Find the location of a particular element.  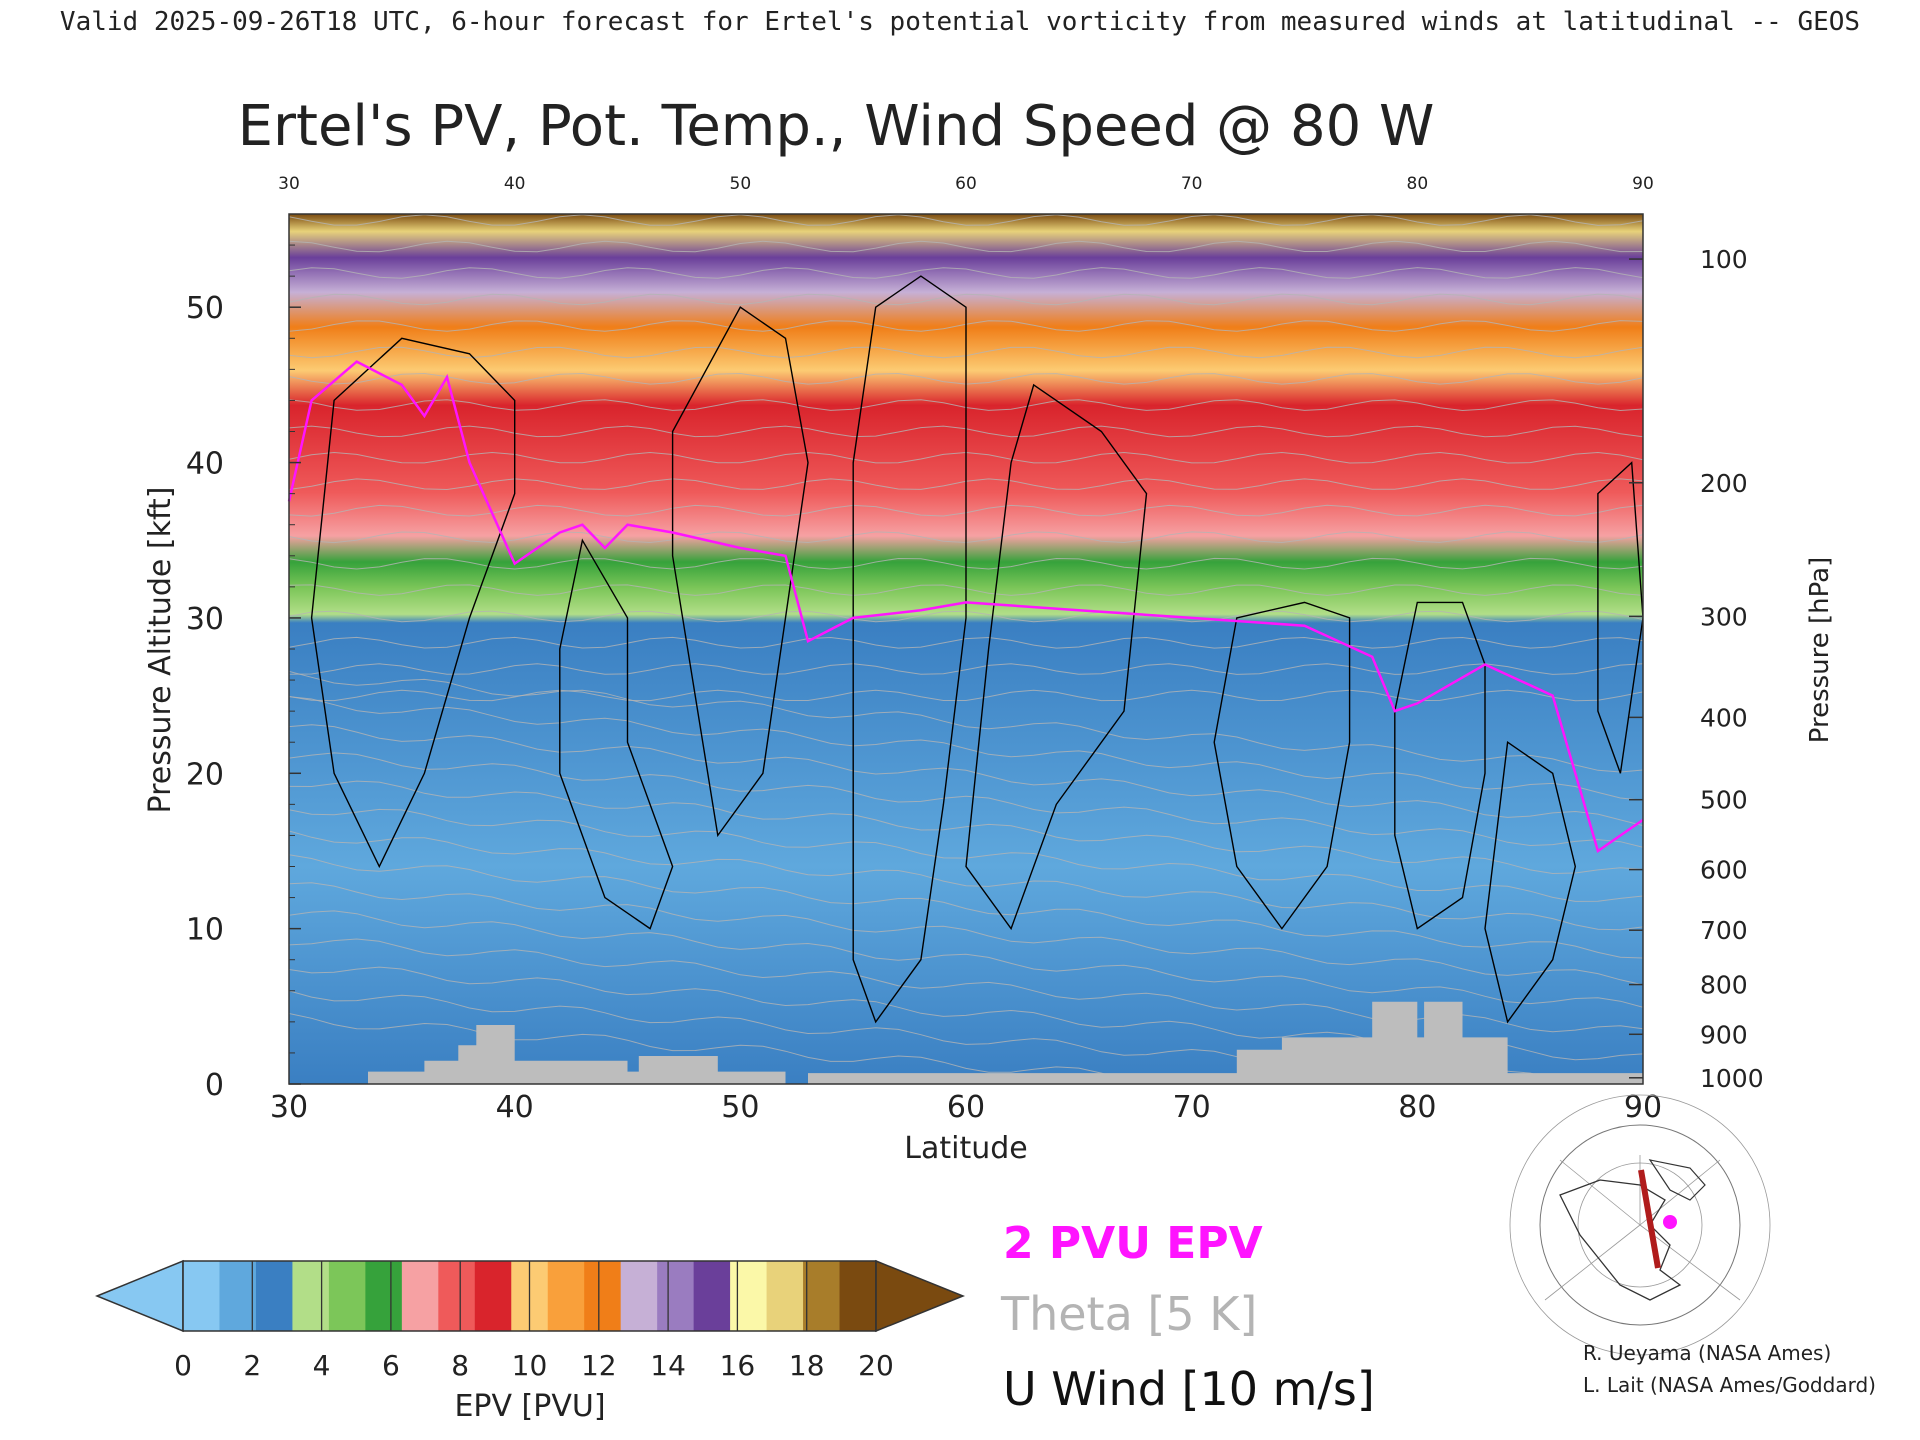

inset-map is located at coordinates (1640, 1225).